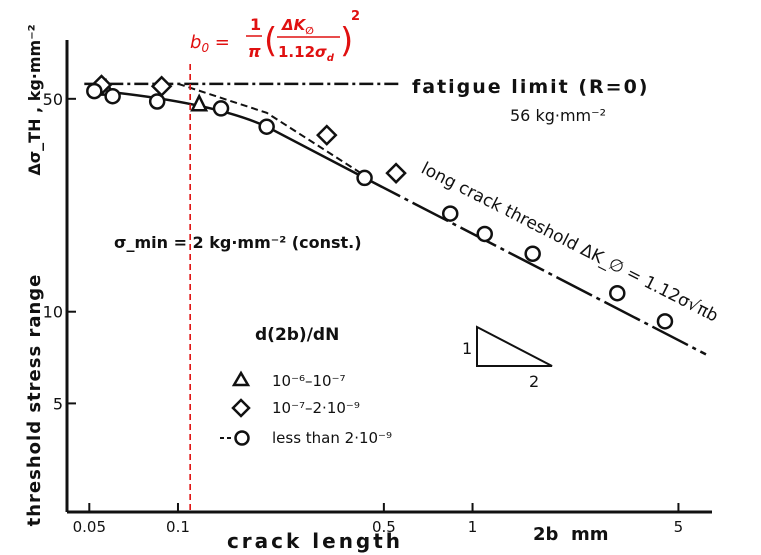  Describe the element at coordinates (384, 527) in the screenshot. I see `x-tick-label-2: 0.5` at that location.